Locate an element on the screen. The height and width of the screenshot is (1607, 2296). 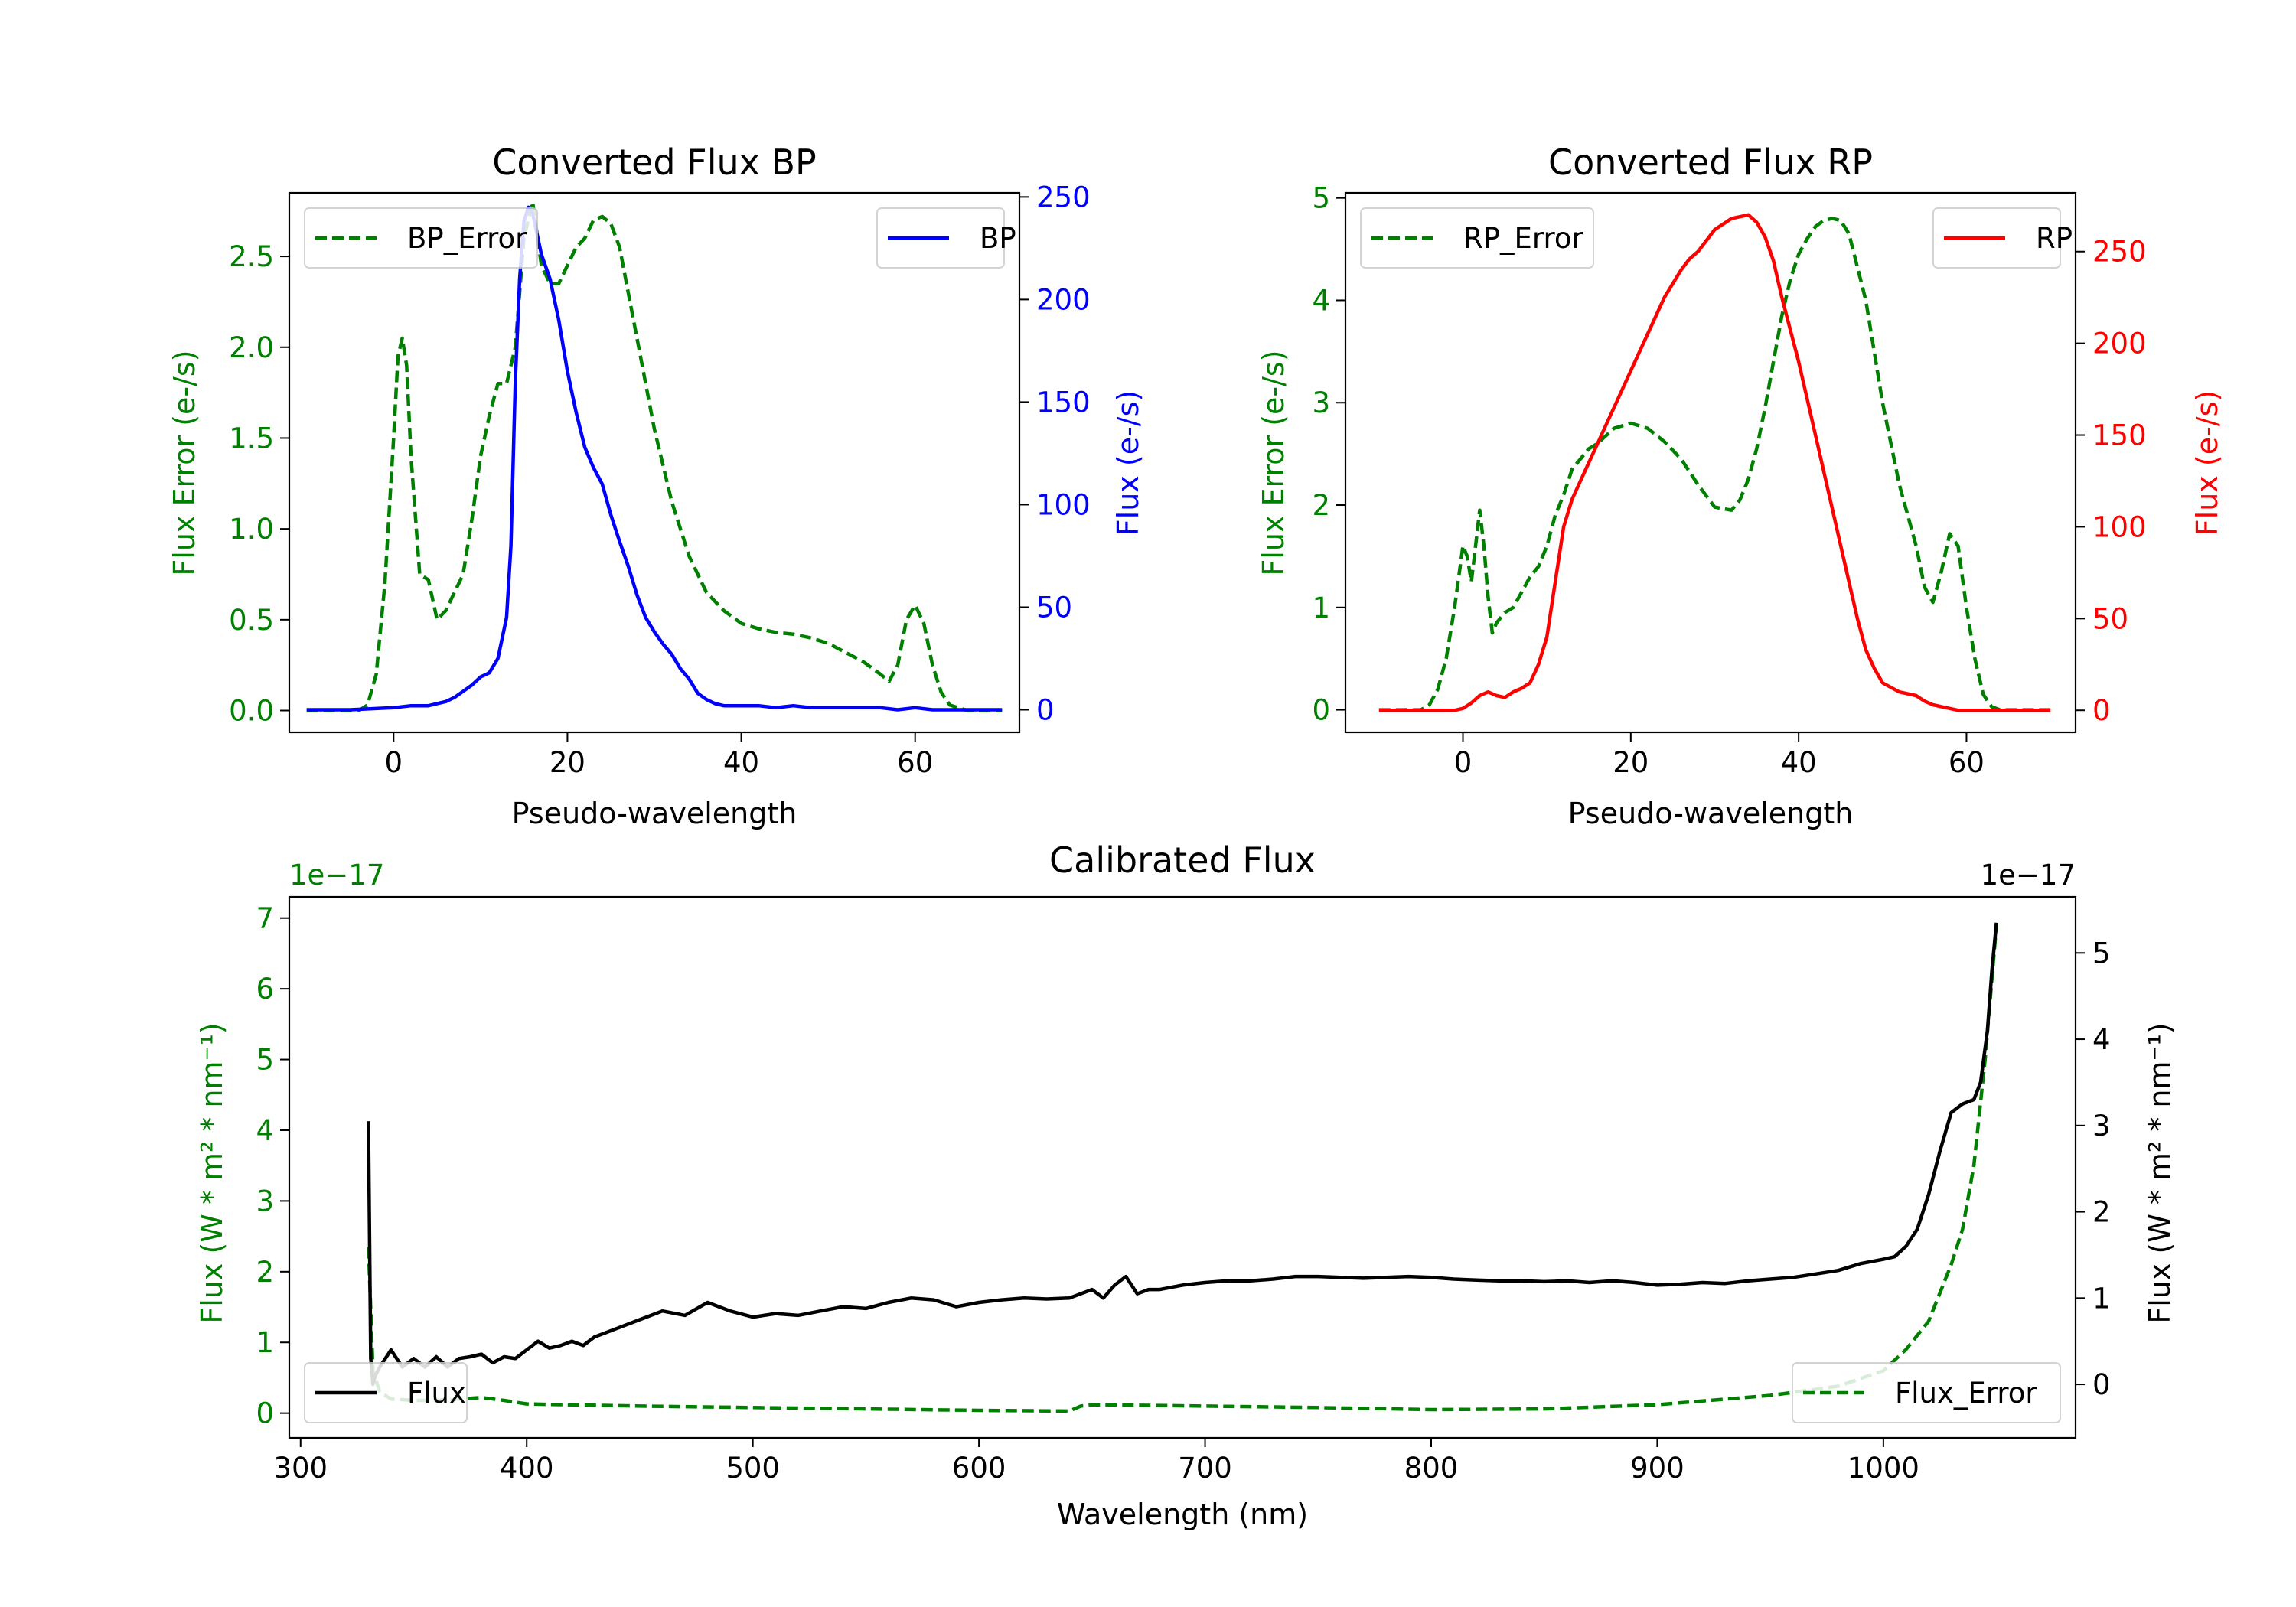
right-y-axis-label: Flux (W * m² * nm⁻¹) is located at coordinates (2160, 1173).